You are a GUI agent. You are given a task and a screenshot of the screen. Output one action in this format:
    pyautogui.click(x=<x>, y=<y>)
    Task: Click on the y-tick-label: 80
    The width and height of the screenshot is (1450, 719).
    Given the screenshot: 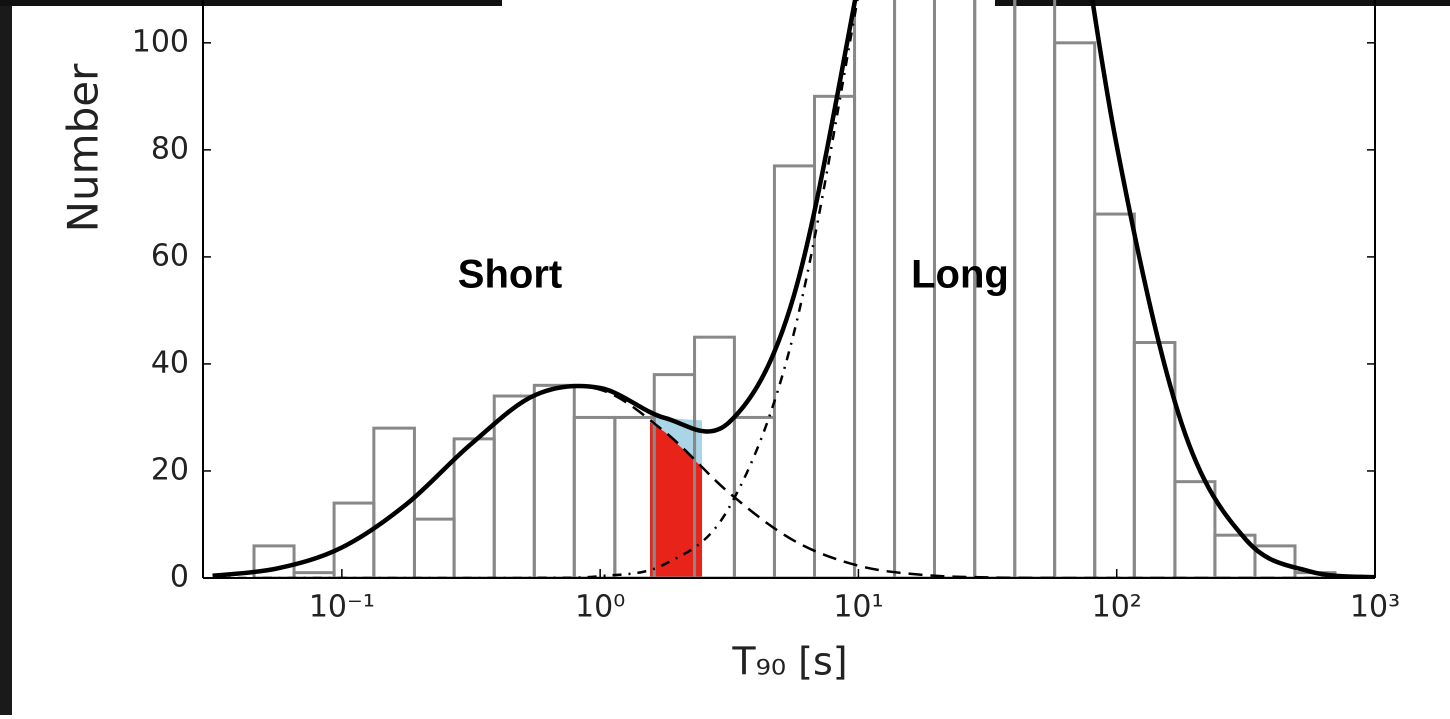 What is the action you would take?
    pyautogui.click(x=170, y=148)
    